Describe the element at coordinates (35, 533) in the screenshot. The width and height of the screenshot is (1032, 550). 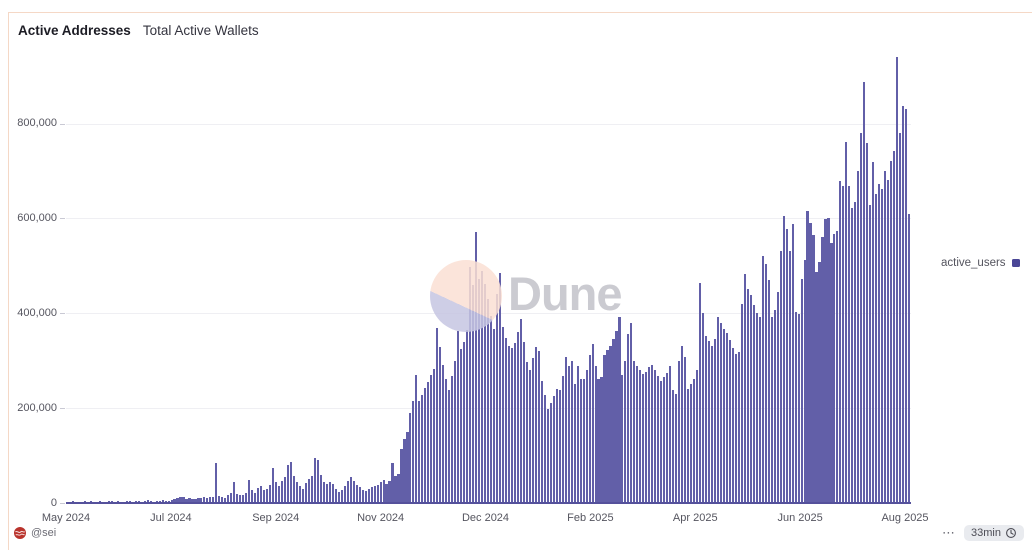
I see `footer-author: @sei` at that location.